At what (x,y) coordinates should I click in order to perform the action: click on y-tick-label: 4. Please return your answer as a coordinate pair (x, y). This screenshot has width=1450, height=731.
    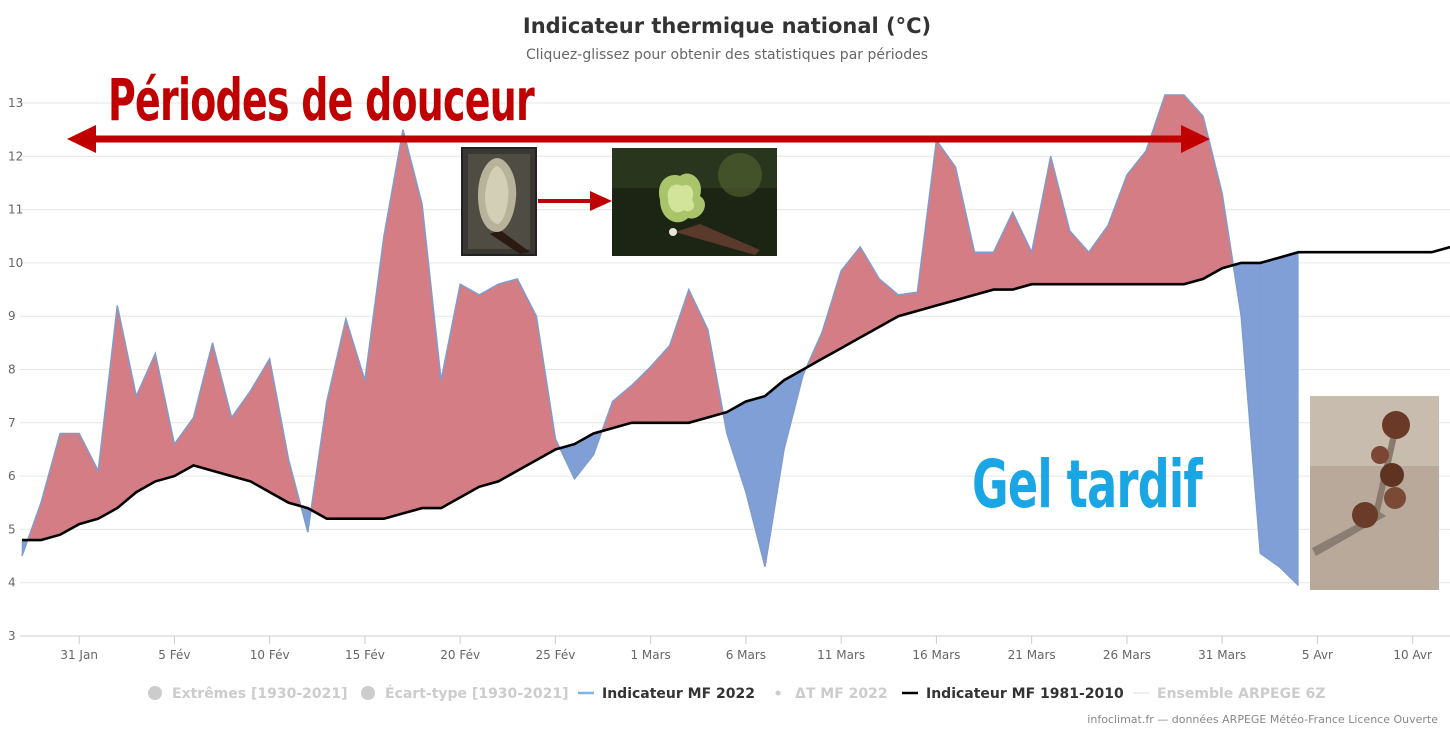
    Looking at the image, I should click on (12, 583).